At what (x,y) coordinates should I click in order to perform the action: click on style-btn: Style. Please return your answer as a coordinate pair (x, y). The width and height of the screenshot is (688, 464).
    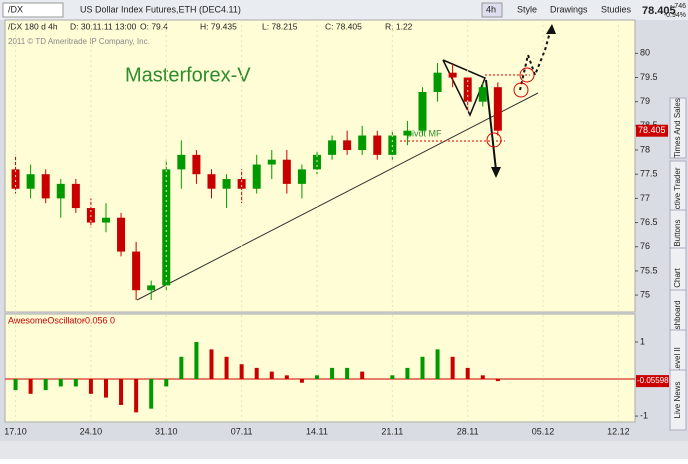
    Looking at the image, I should click on (527, 9).